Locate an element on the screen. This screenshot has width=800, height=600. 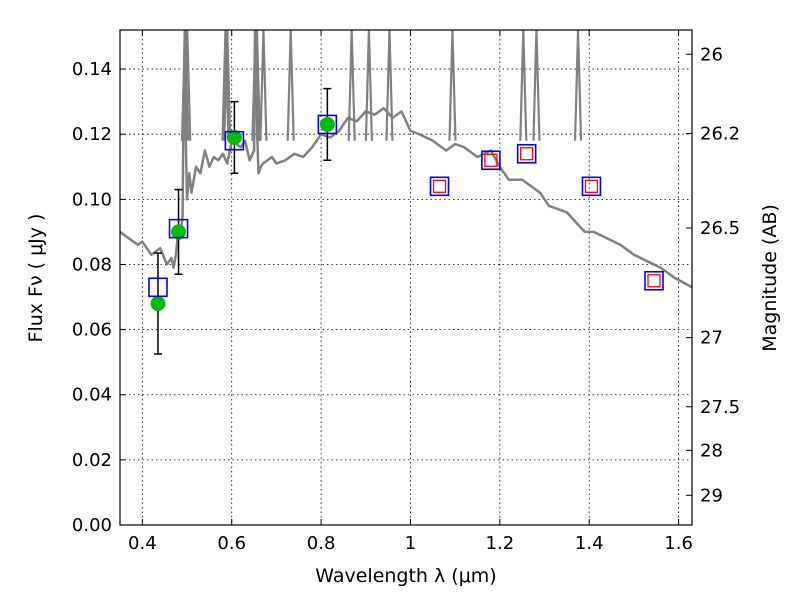
right-tick-label: 29 is located at coordinates (711, 495).